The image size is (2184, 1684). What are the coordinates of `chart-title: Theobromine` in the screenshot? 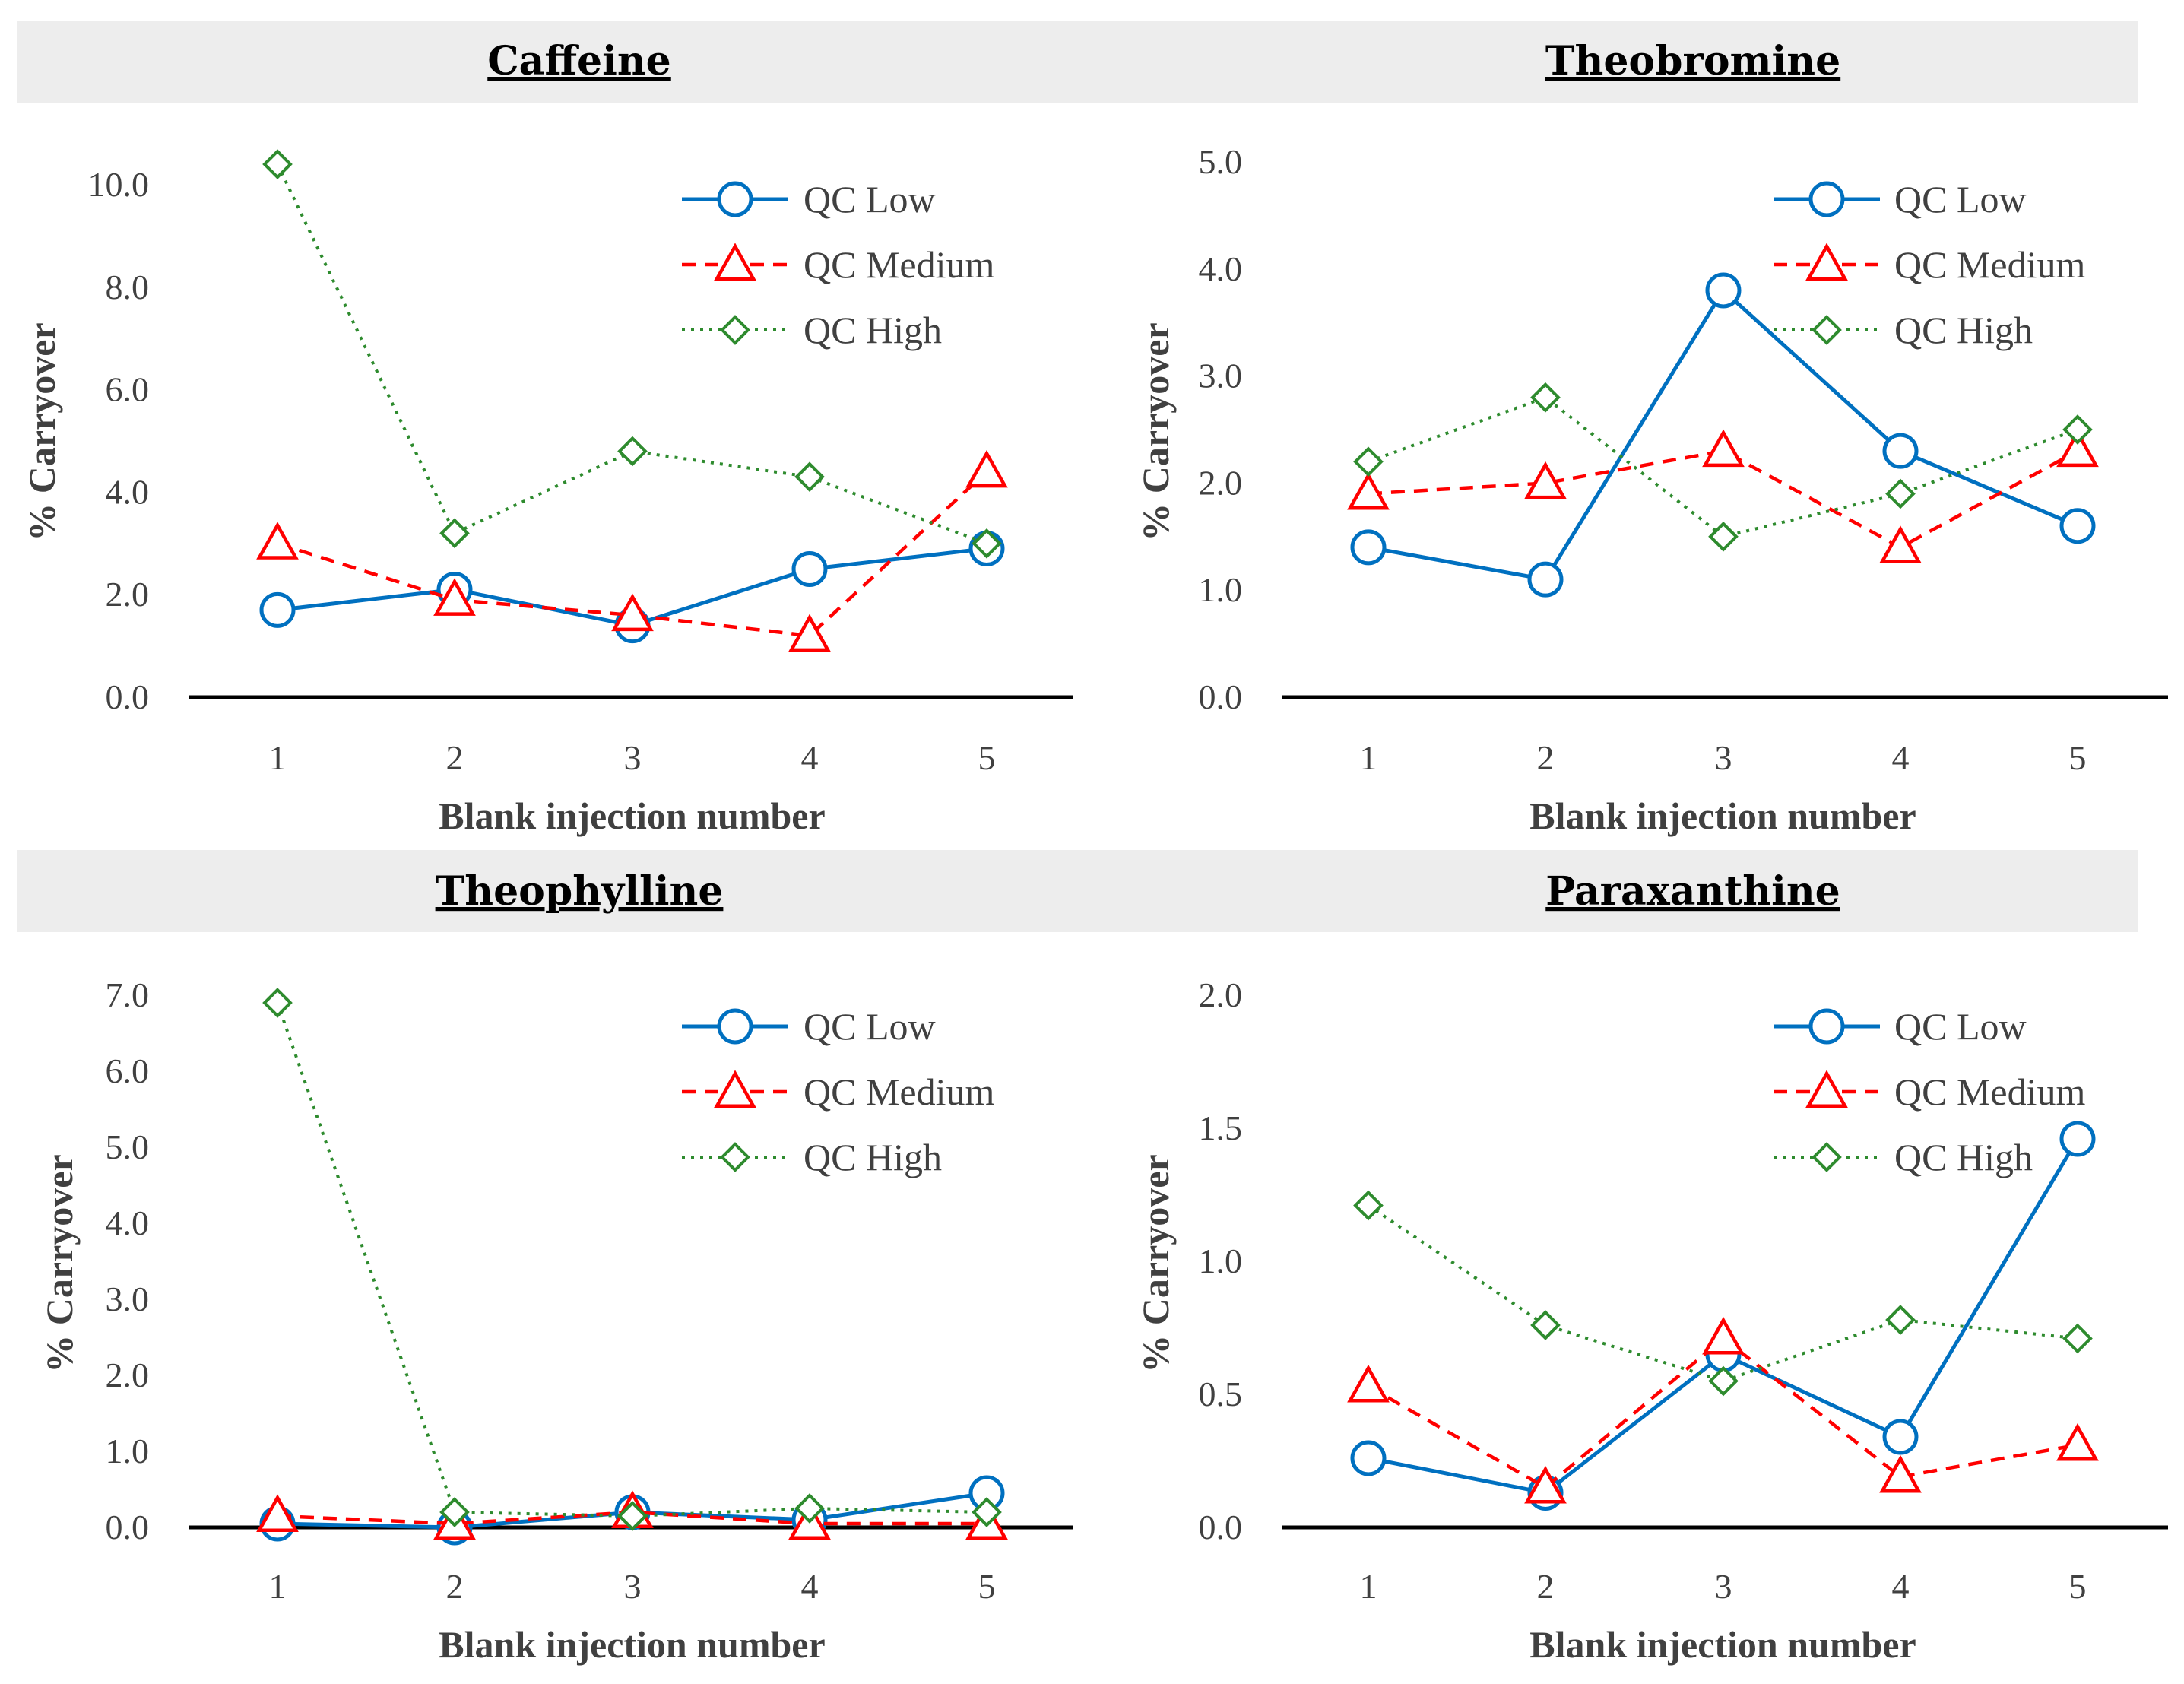 It's located at (1692, 61).